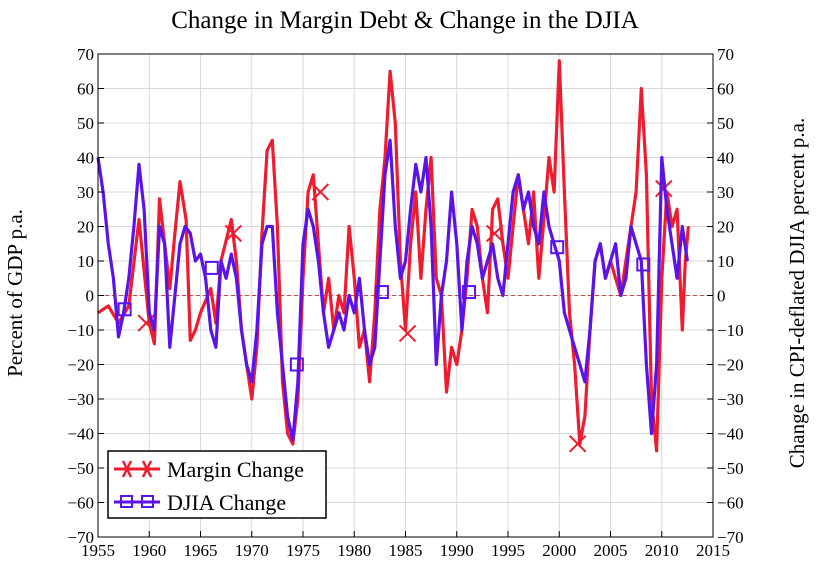 This screenshot has height=566, width=821. I want to click on y-tick-label: 50, so click(85, 123).